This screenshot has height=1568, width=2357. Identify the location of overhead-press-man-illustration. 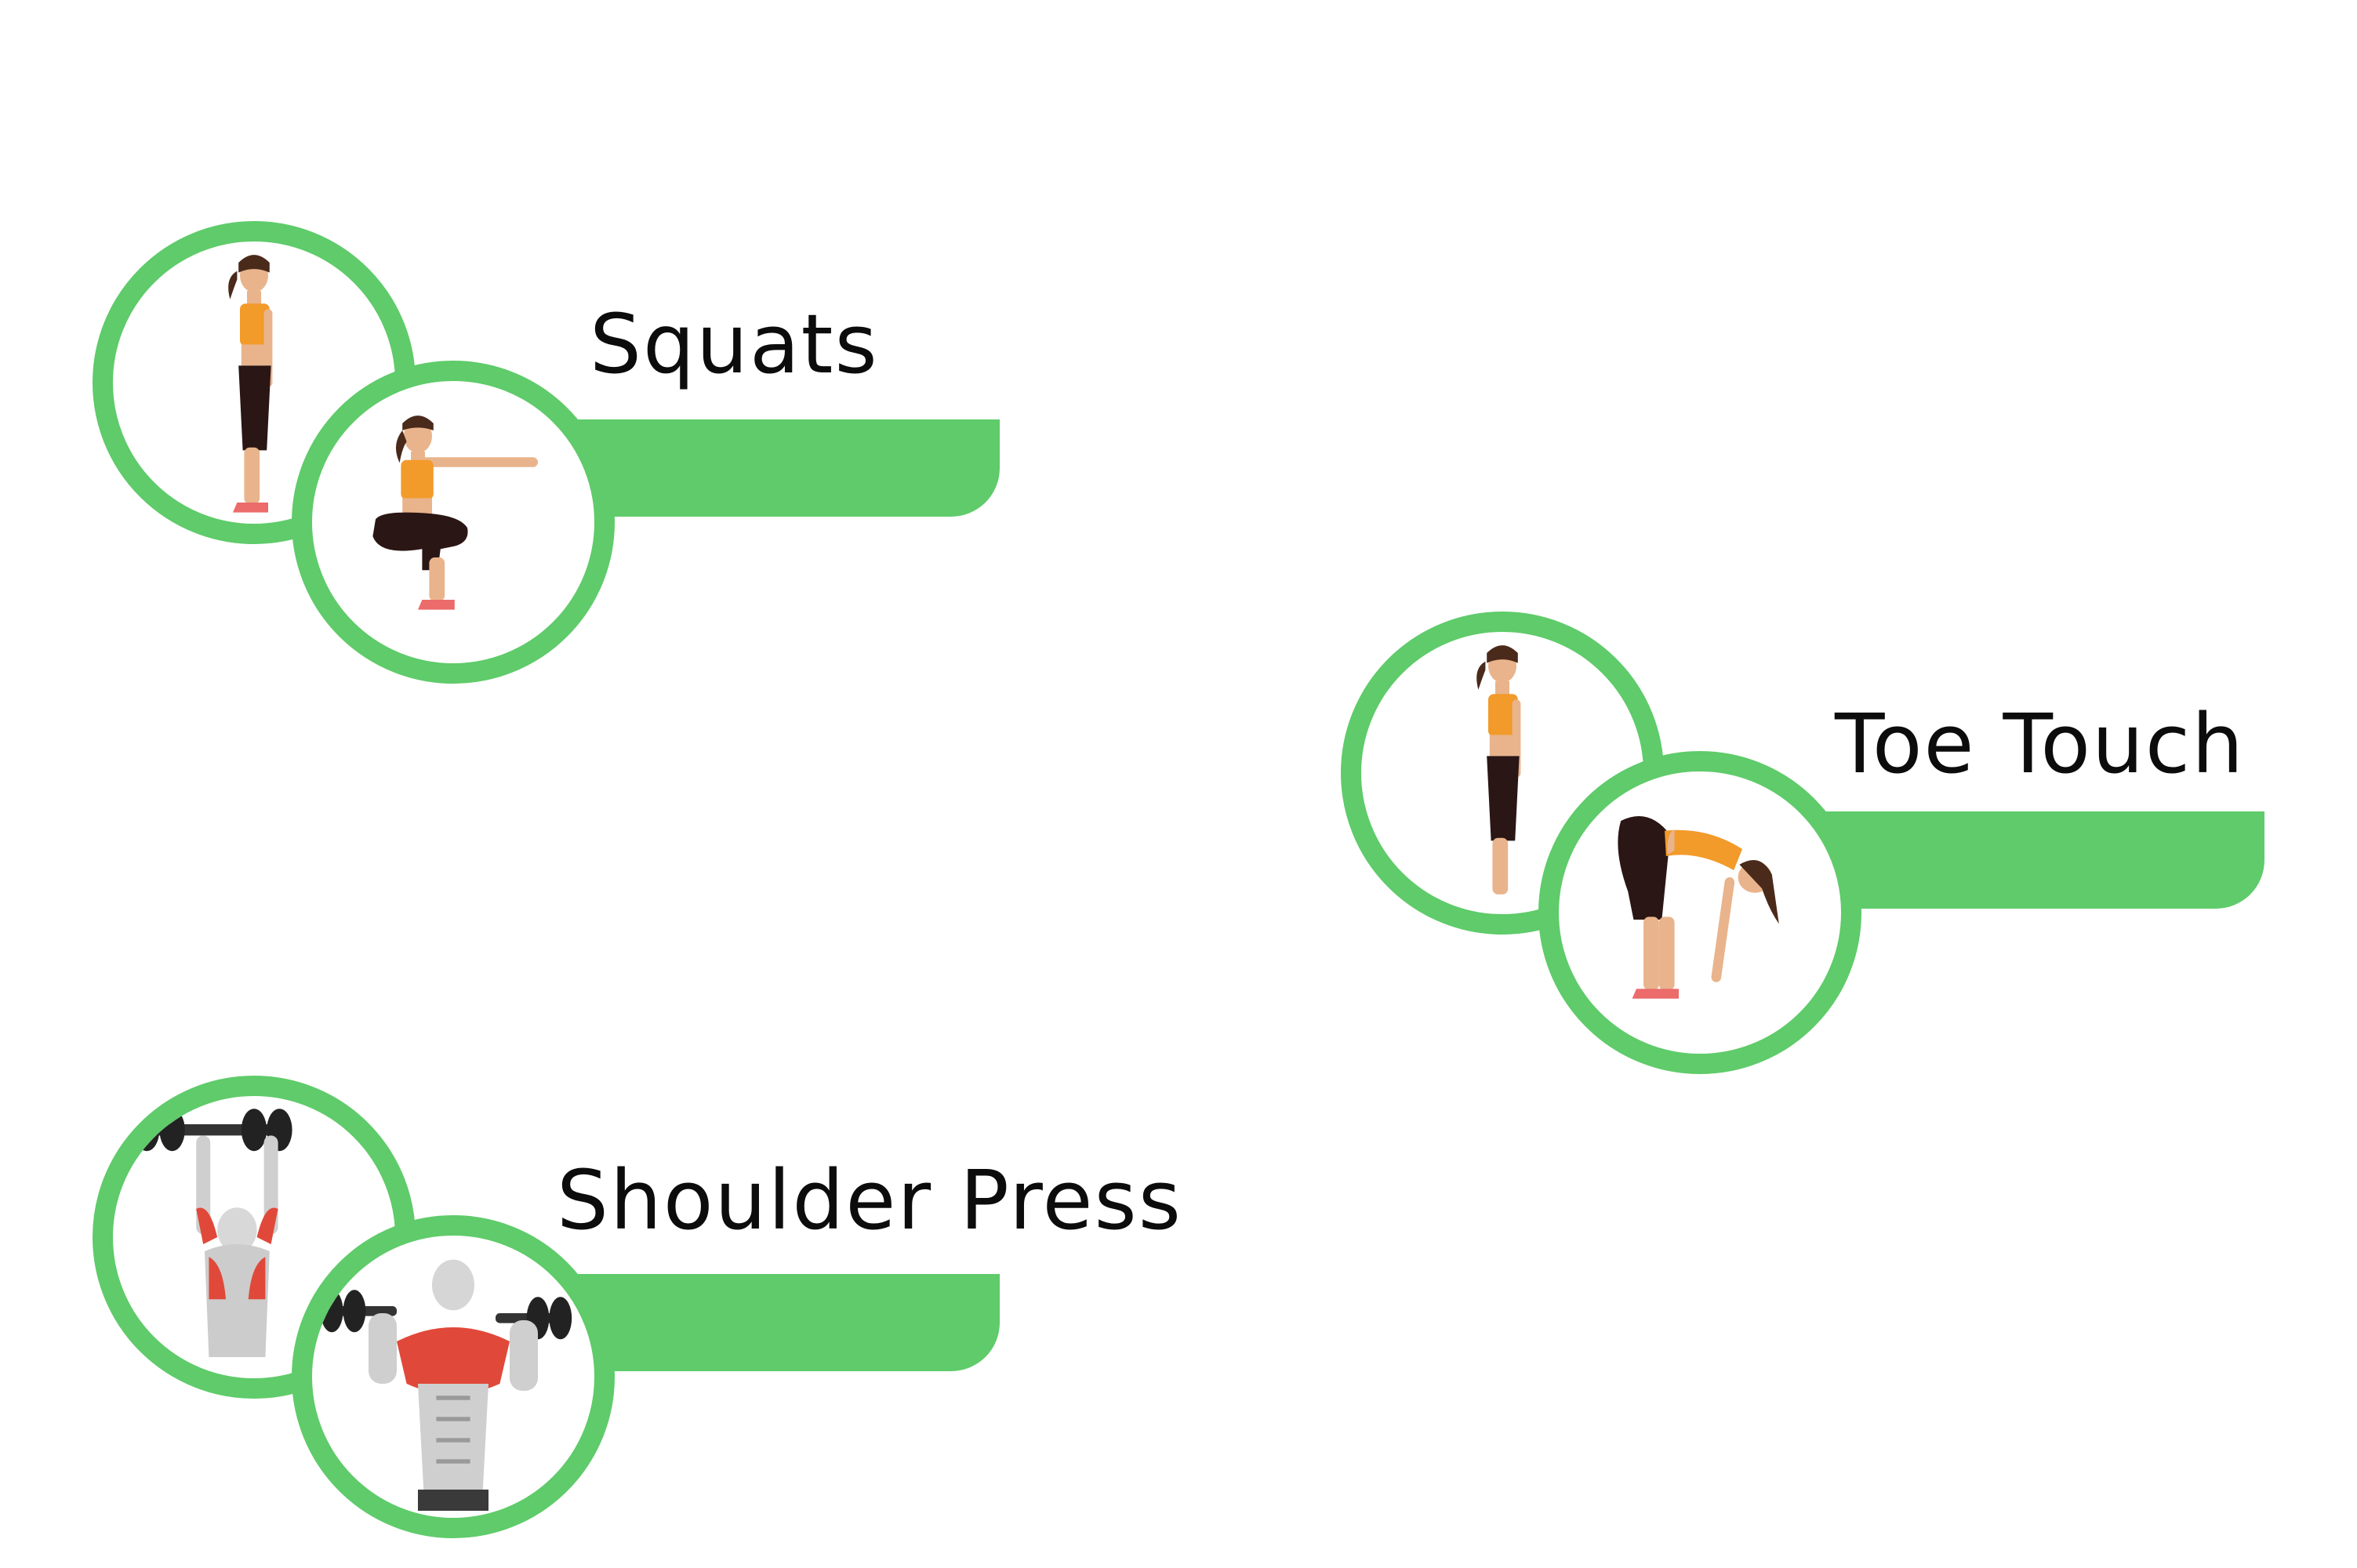
(213, 1233).